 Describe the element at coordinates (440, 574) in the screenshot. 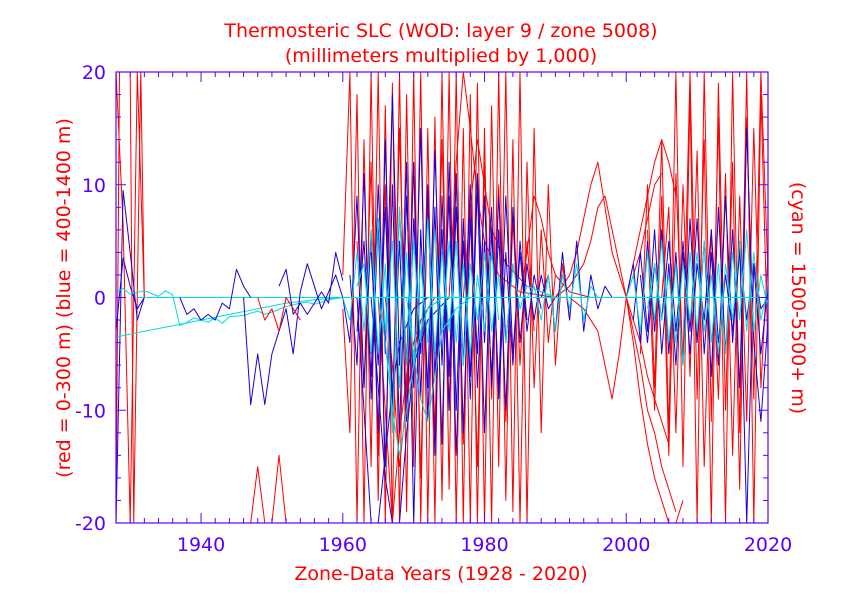

I see `x-axis-label: Zone-Data Years (1928 - 2020)` at that location.